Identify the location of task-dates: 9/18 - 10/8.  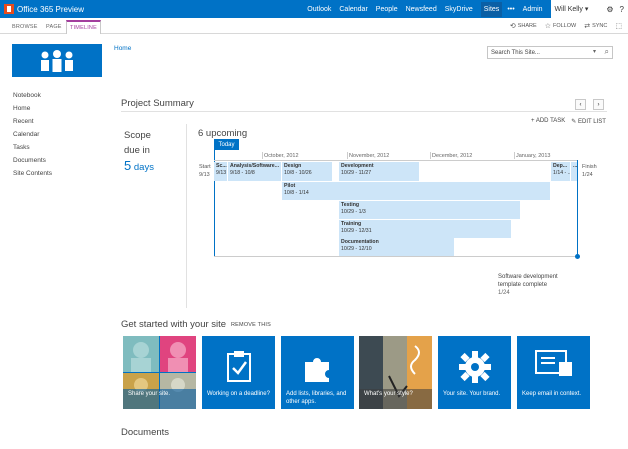
(242, 173).